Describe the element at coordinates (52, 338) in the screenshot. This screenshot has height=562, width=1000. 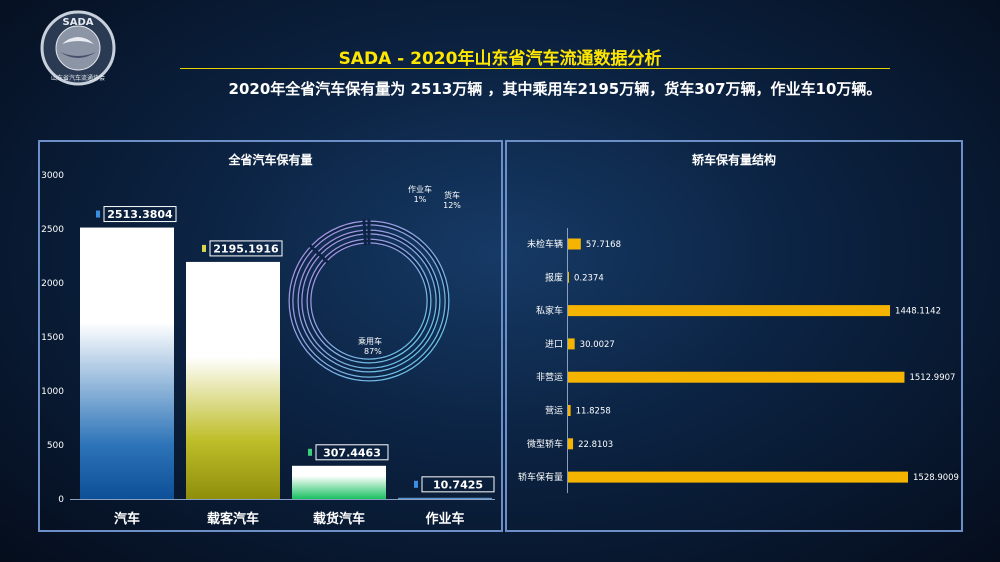
I see `y-tick-label: 1500` at that location.